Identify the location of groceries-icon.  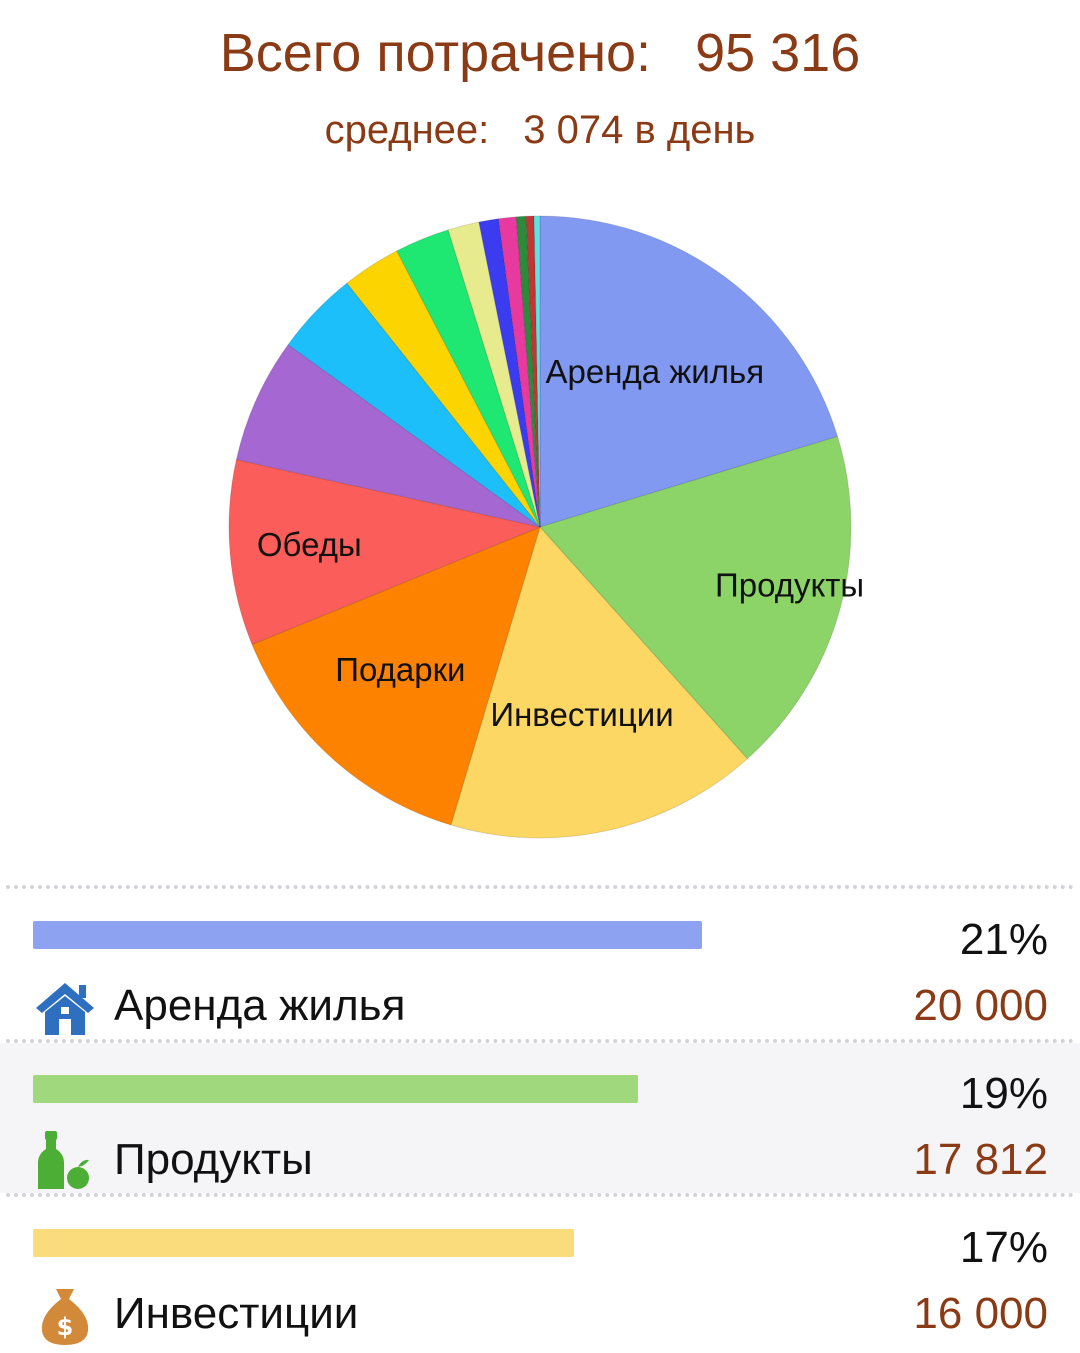
(63, 1160).